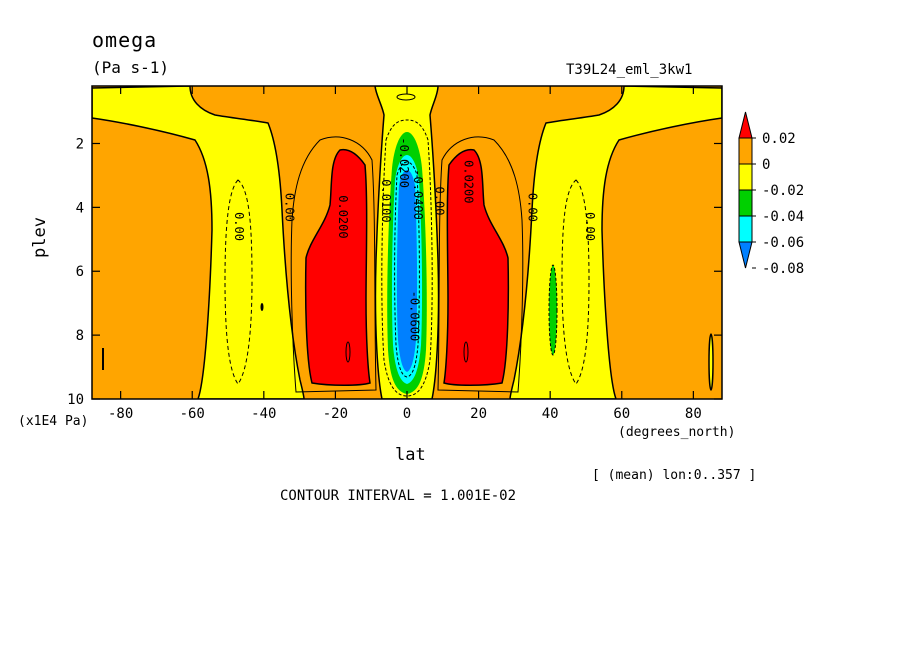 This screenshot has width=904, height=654. Describe the element at coordinates (783, 243) in the screenshot. I see `colorbar-label: -0.06` at that location.